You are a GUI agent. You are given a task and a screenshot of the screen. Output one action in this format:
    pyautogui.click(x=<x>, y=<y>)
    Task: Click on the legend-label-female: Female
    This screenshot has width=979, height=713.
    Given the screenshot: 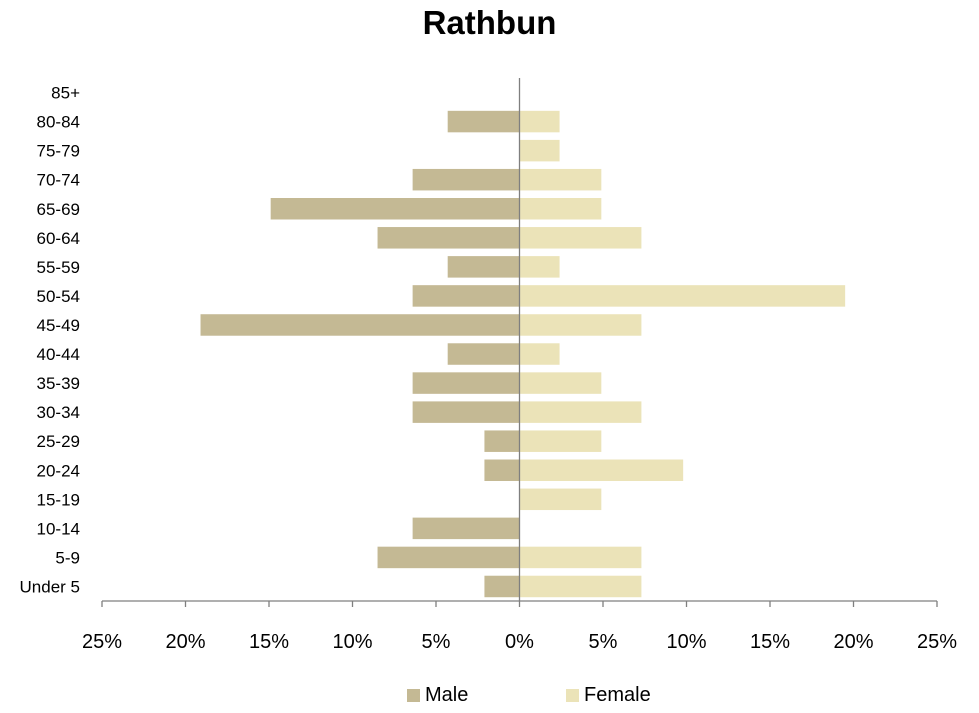 What is the action you would take?
    pyautogui.click(x=617, y=695)
    